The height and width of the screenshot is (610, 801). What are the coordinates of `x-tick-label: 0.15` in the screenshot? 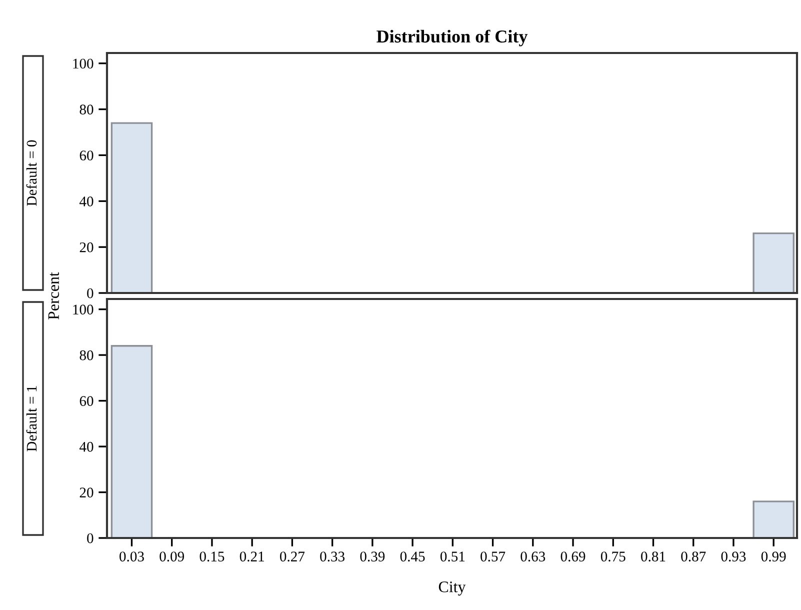 It's located at (212, 557).